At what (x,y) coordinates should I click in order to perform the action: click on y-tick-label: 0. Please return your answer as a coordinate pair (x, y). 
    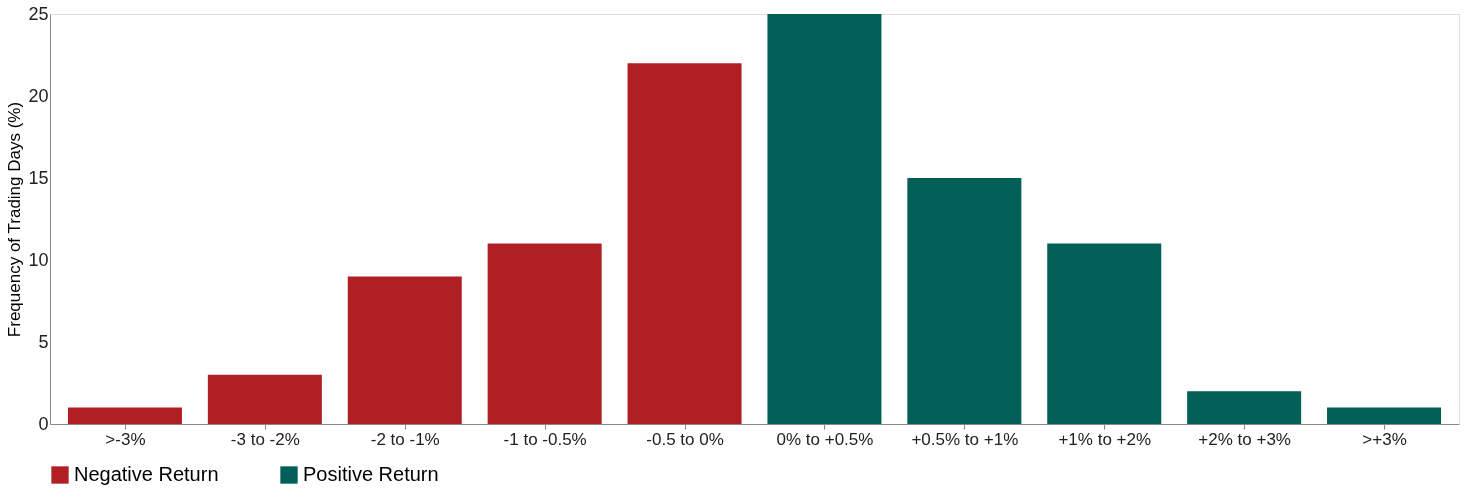
    Looking at the image, I should click on (43, 423).